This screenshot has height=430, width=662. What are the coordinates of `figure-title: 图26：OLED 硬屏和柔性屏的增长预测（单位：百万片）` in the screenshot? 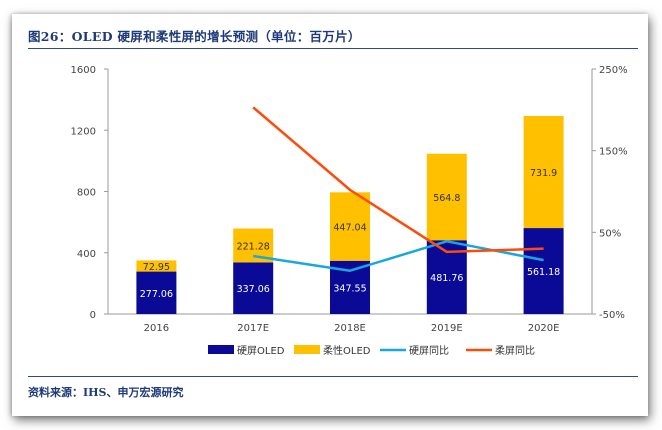 It's located at (194, 36).